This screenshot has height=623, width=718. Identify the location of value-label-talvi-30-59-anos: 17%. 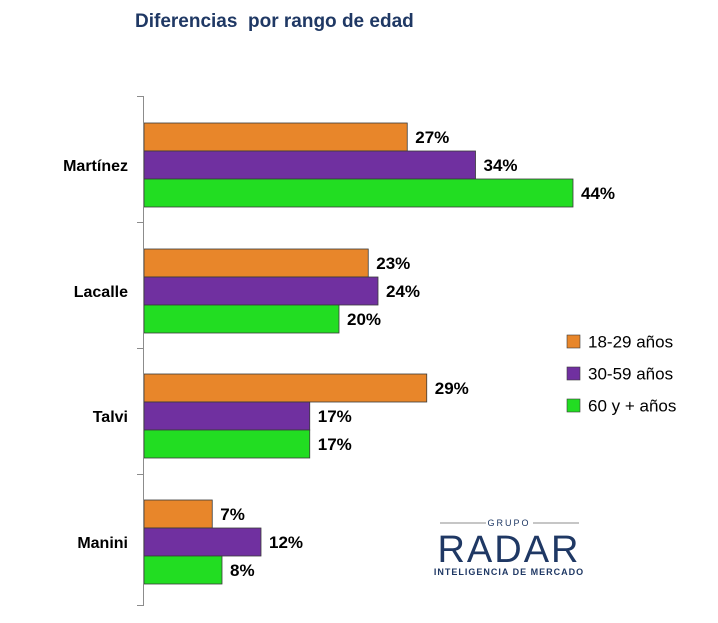
(335, 416).